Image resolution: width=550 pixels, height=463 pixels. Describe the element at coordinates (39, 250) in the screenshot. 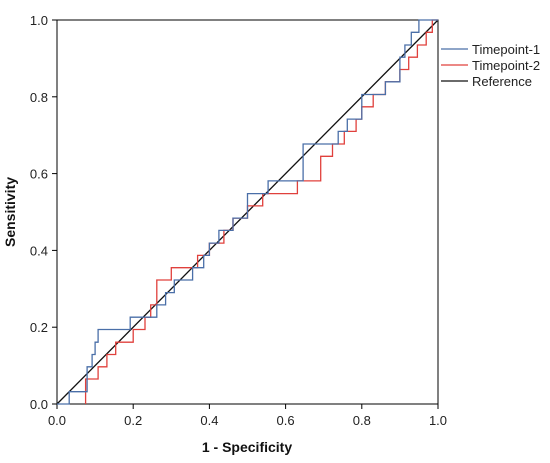

I see `y-tick-label: 0.4` at that location.